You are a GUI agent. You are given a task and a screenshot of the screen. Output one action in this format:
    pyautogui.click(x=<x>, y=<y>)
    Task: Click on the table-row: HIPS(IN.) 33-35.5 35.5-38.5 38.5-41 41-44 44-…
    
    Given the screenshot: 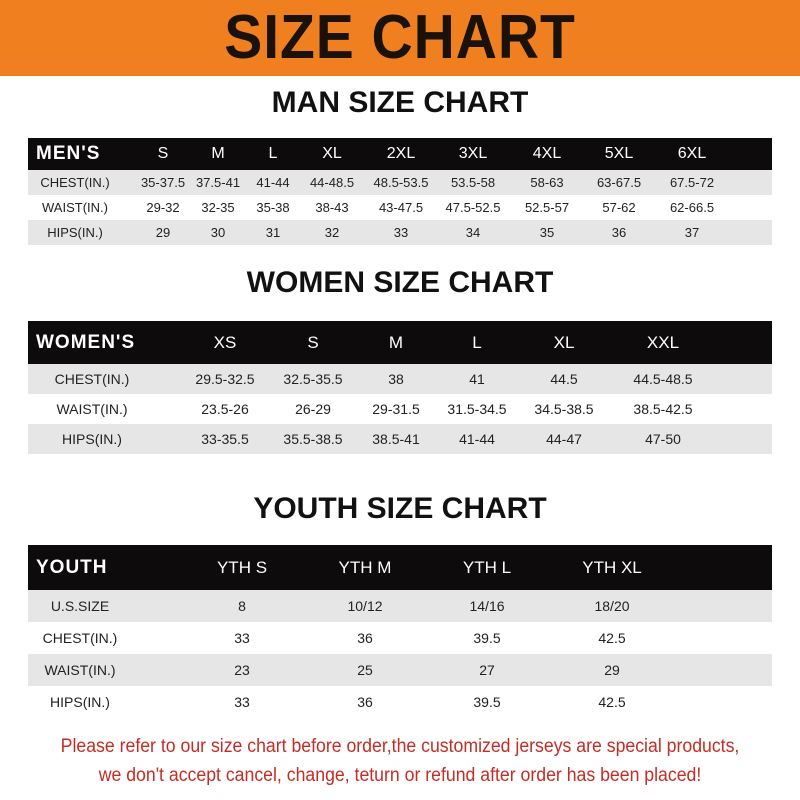 What is the action you would take?
    pyautogui.click(x=400, y=439)
    